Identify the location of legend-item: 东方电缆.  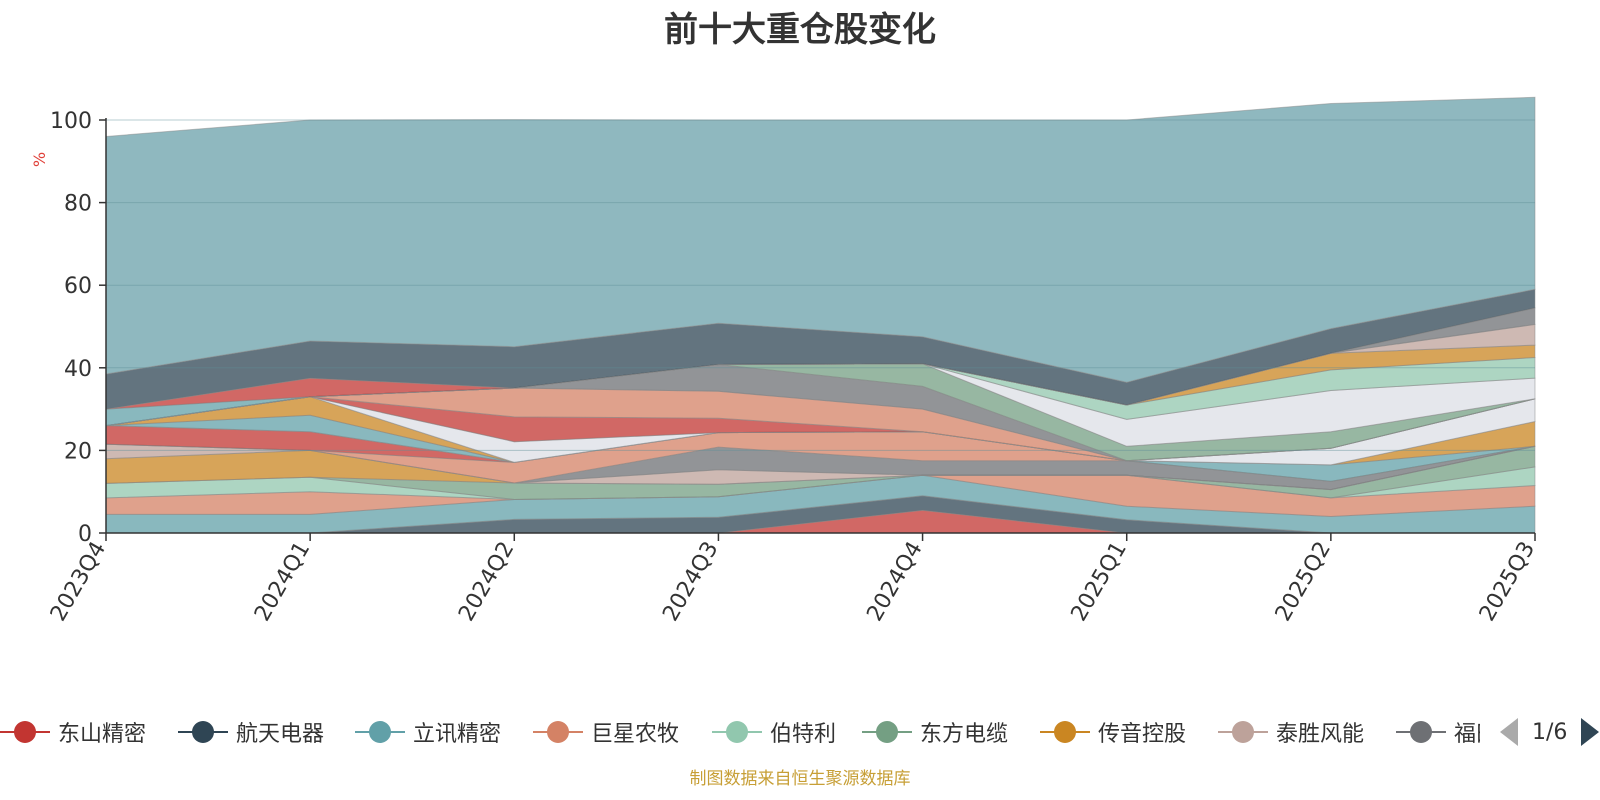
(935, 732).